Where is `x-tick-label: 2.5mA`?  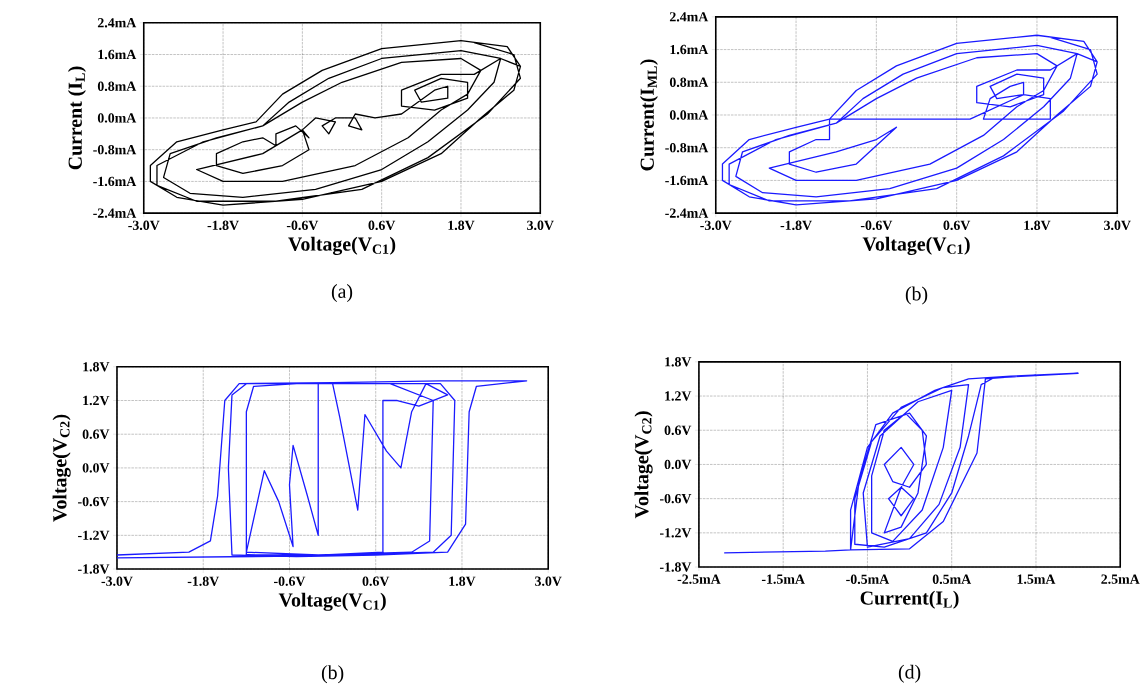
x-tick-label: 2.5mA is located at coordinates (1120, 579).